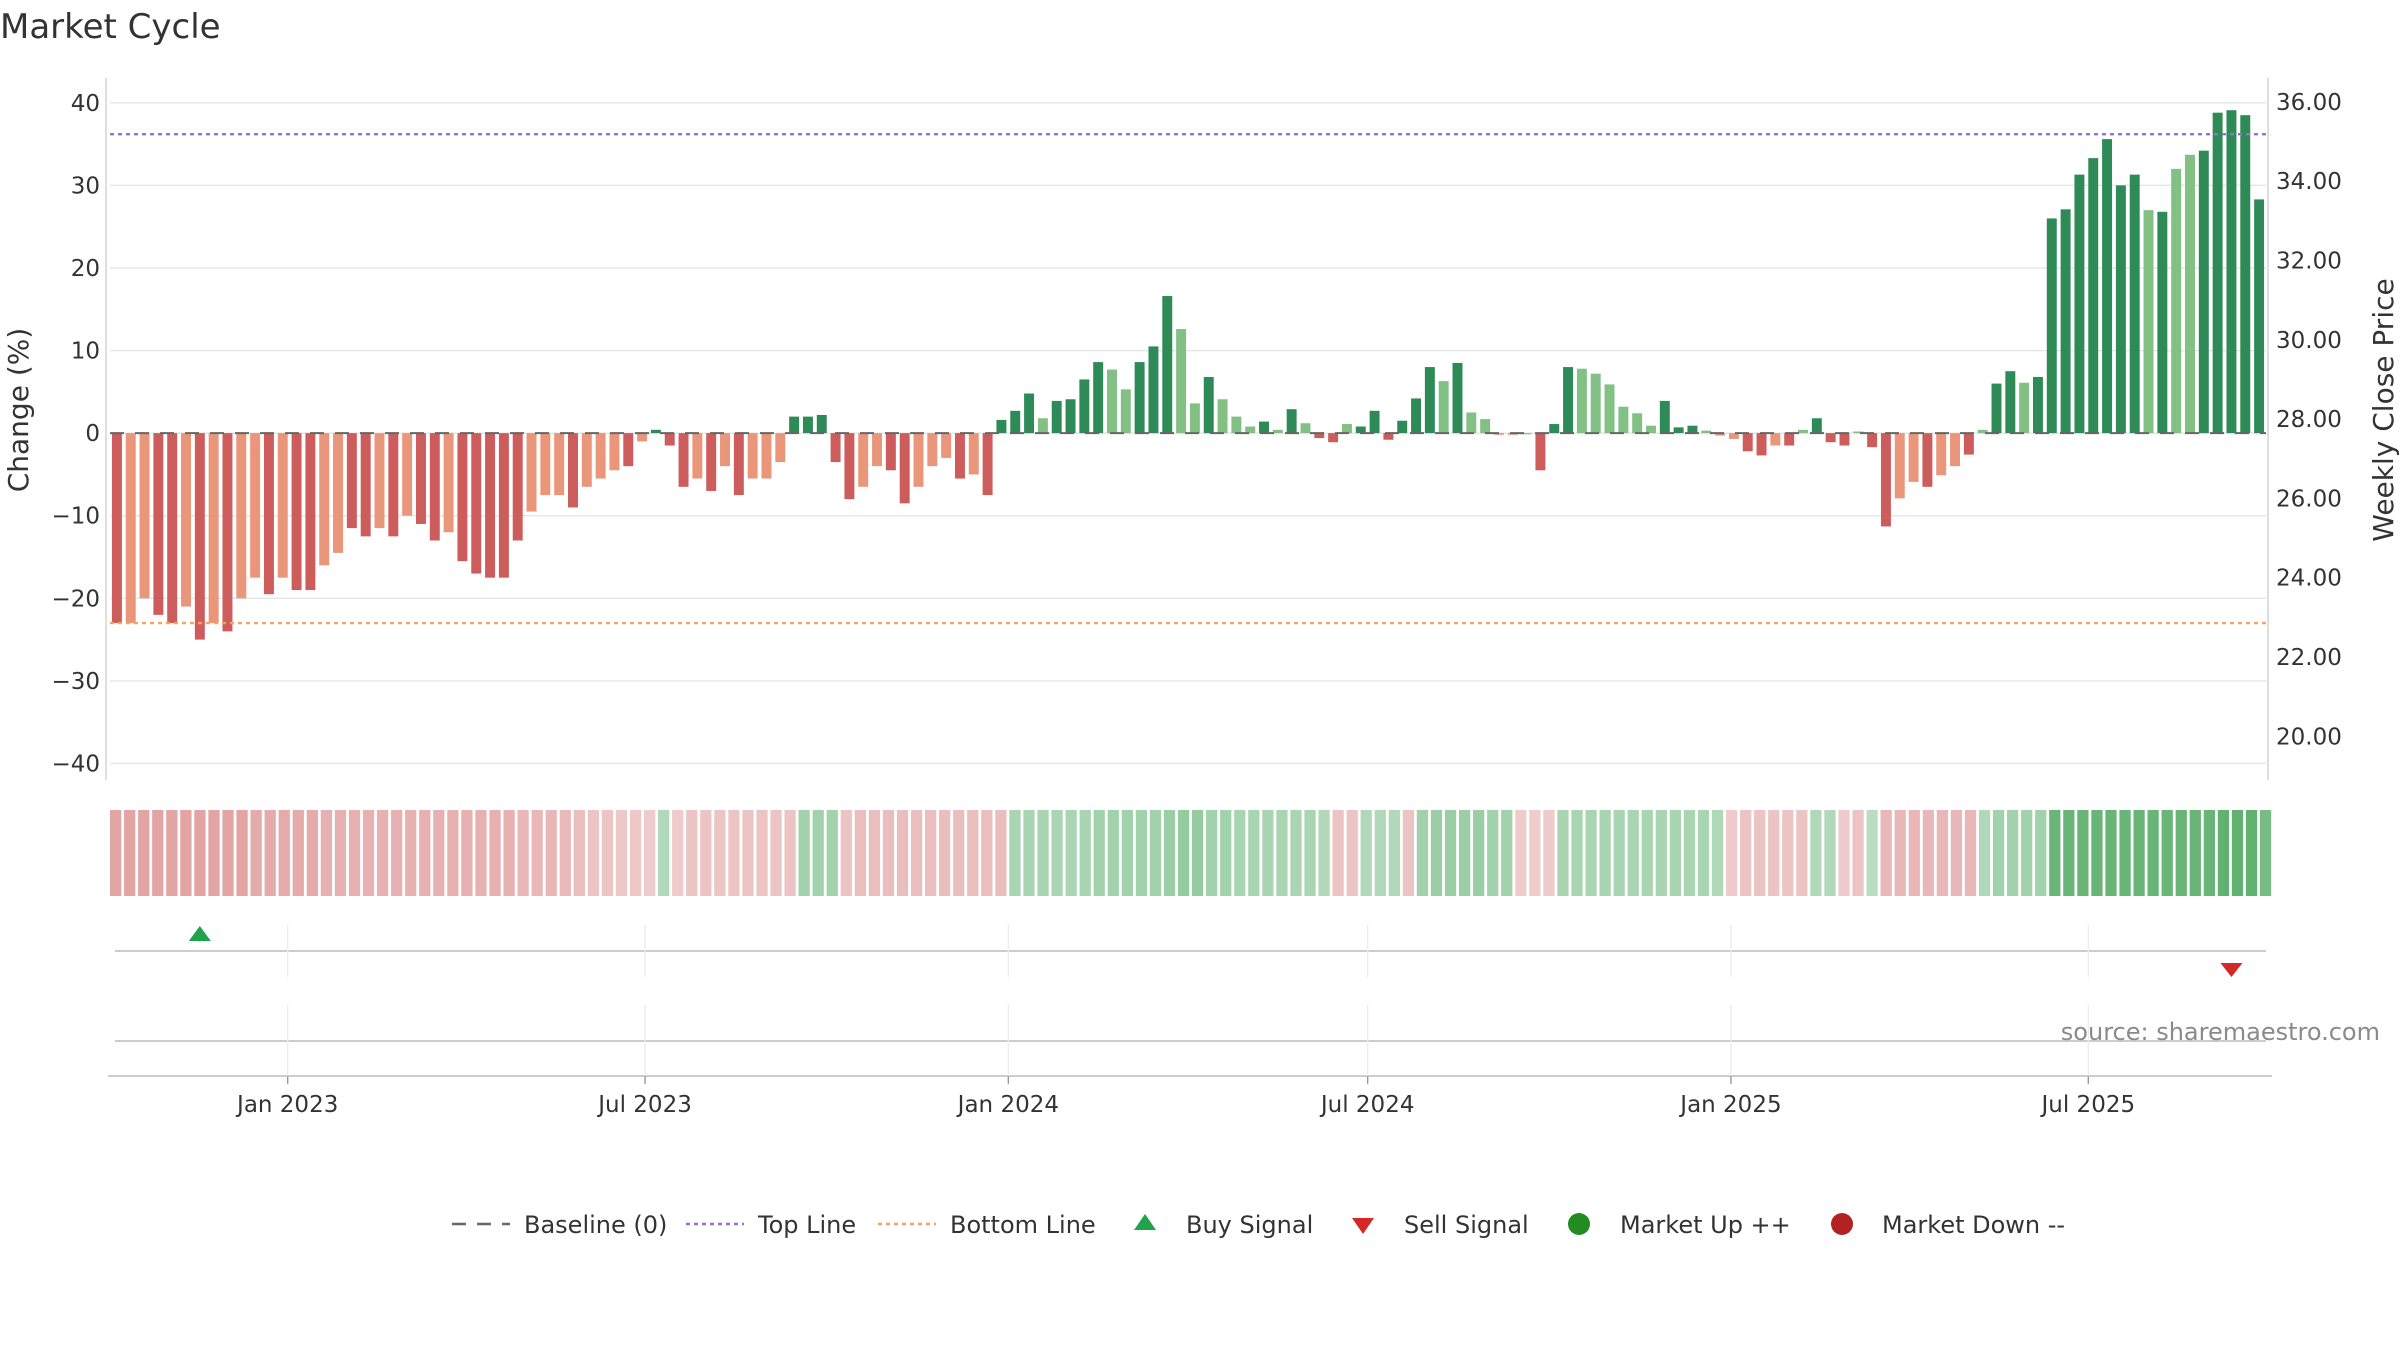  Describe the element at coordinates (1223, 1225) in the screenshot. I see `legend-item-buy-signal: Buy Signal` at that location.